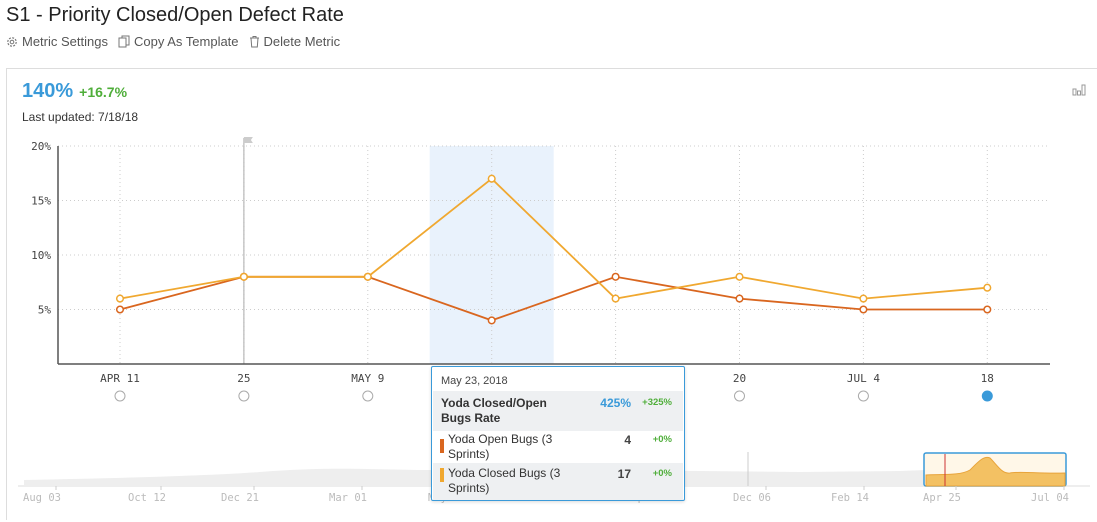  I want to click on navigator-window-area, so click(995, 471).